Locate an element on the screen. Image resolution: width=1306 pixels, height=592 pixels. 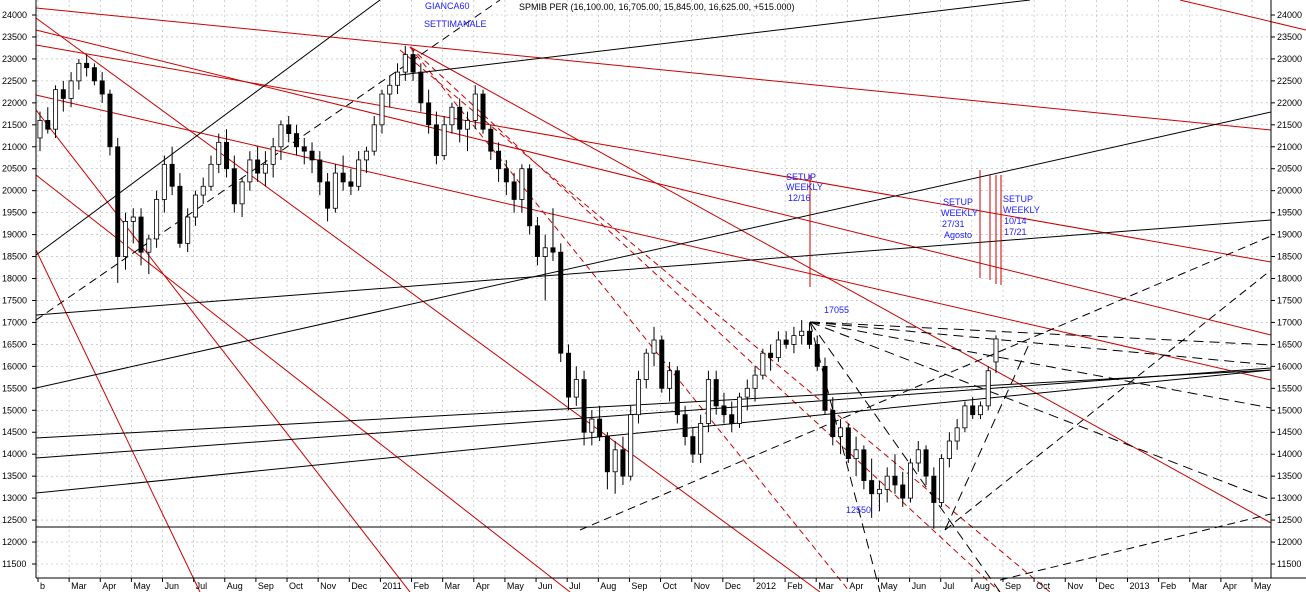
y-tick-label-right: 24000 is located at coordinates (1289, 15).